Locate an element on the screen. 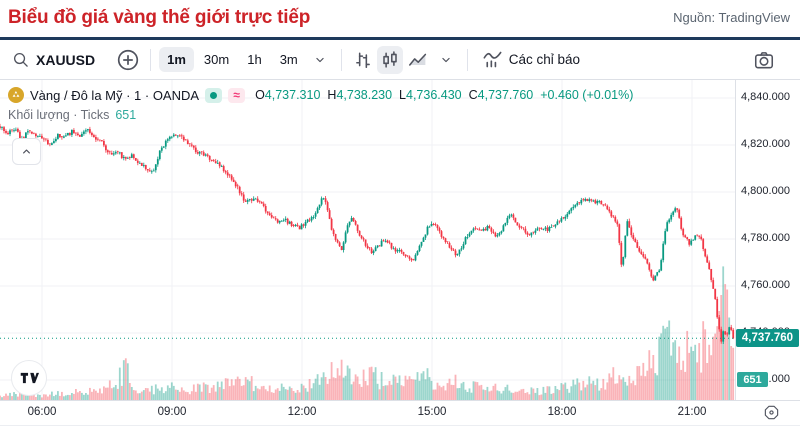 The width and height of the screenshot is (800, 429). timeframe-group: 1m 30m 1h 3m is located at coordinates (232, 59).